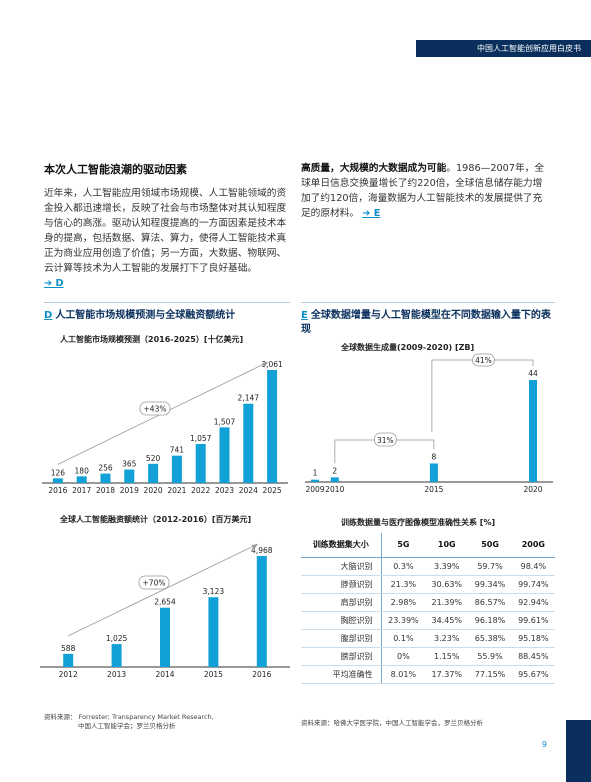 This screenshot has height=782, width=591. I want to click on section-e-letter: E, so click(304, 315).